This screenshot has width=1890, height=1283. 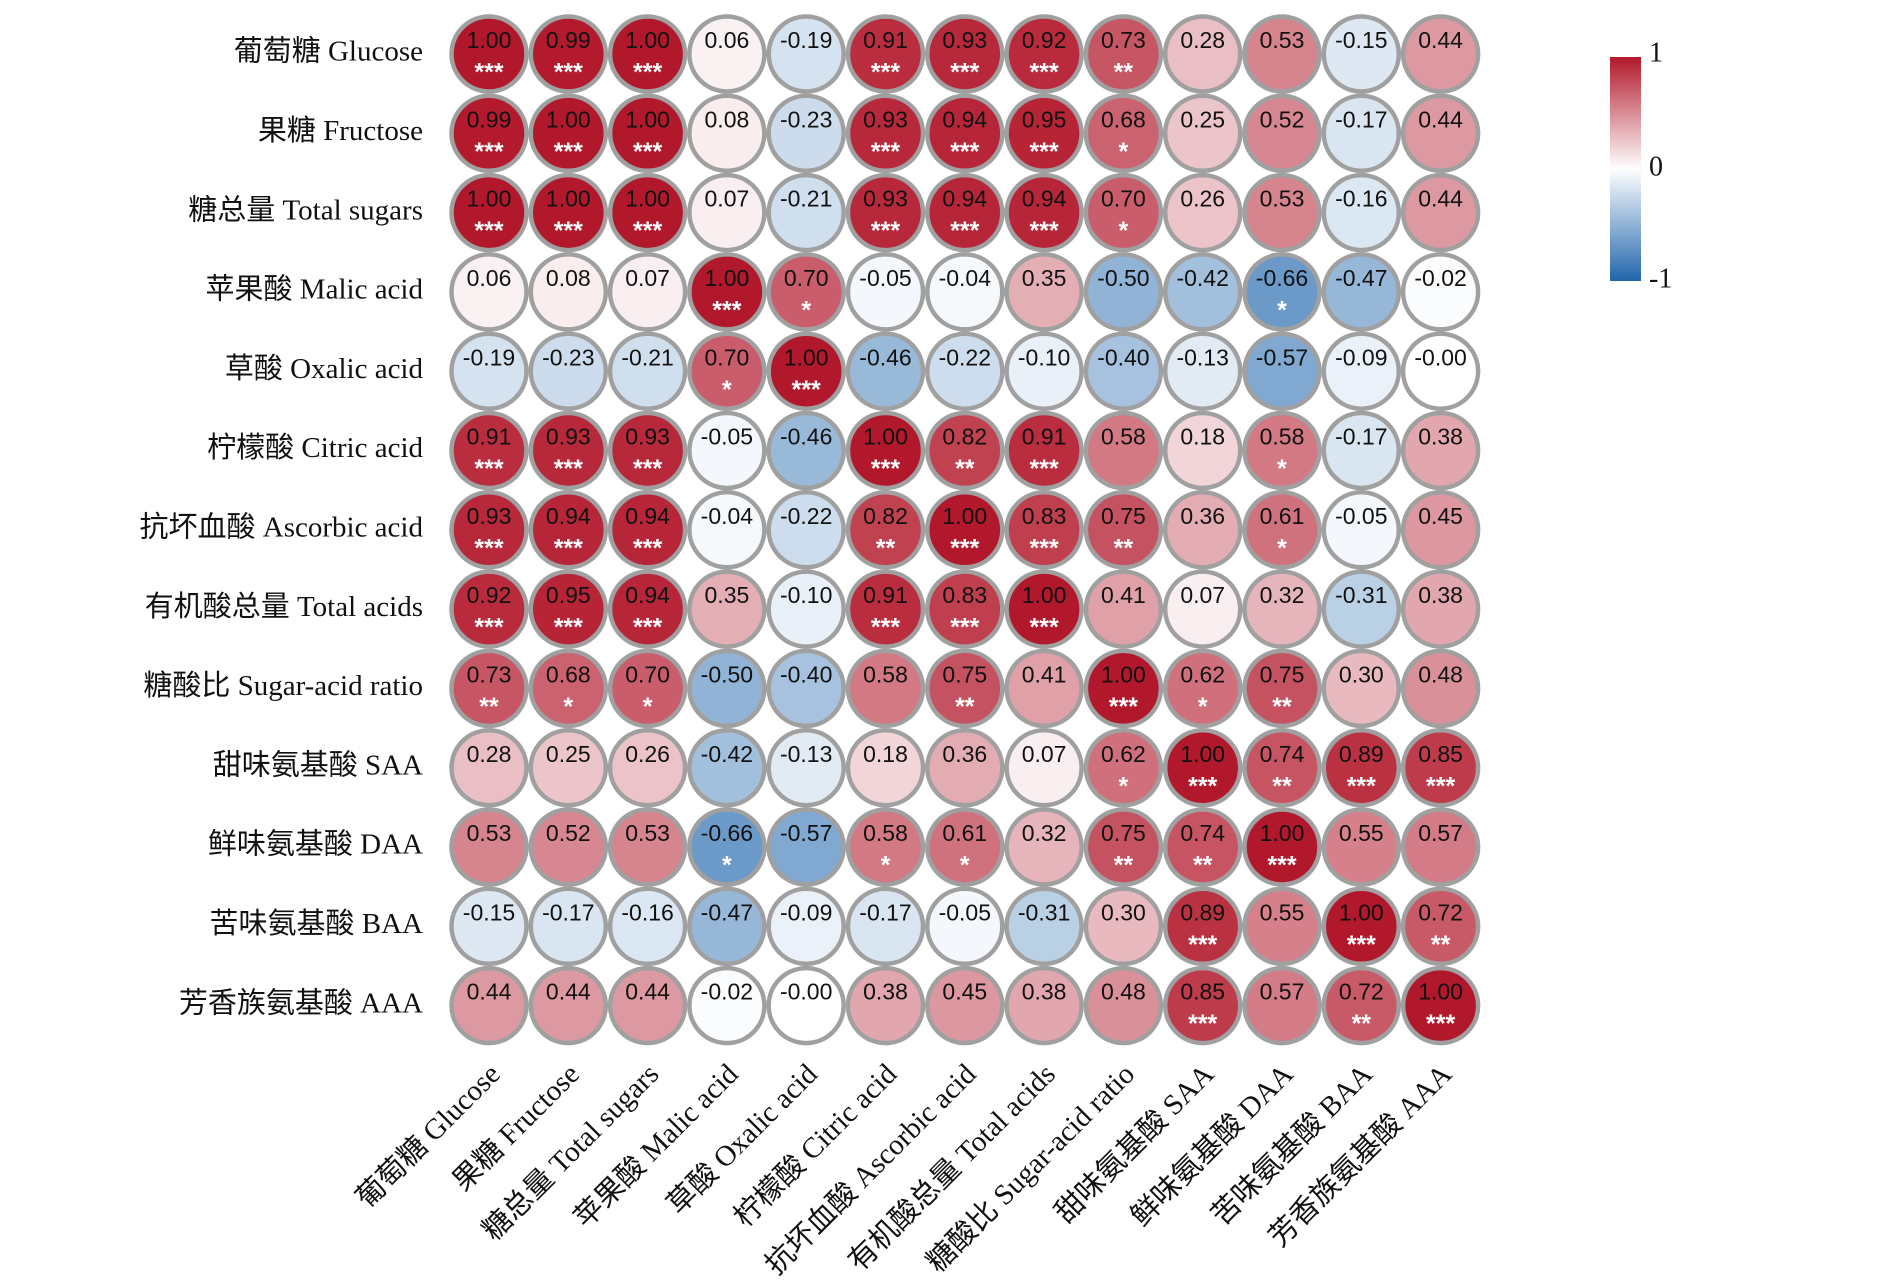 What do you see at coordinates (489, 674) in the screenshot?
I see `cell-value-label: 0.73` at bounding box center [489, 674].